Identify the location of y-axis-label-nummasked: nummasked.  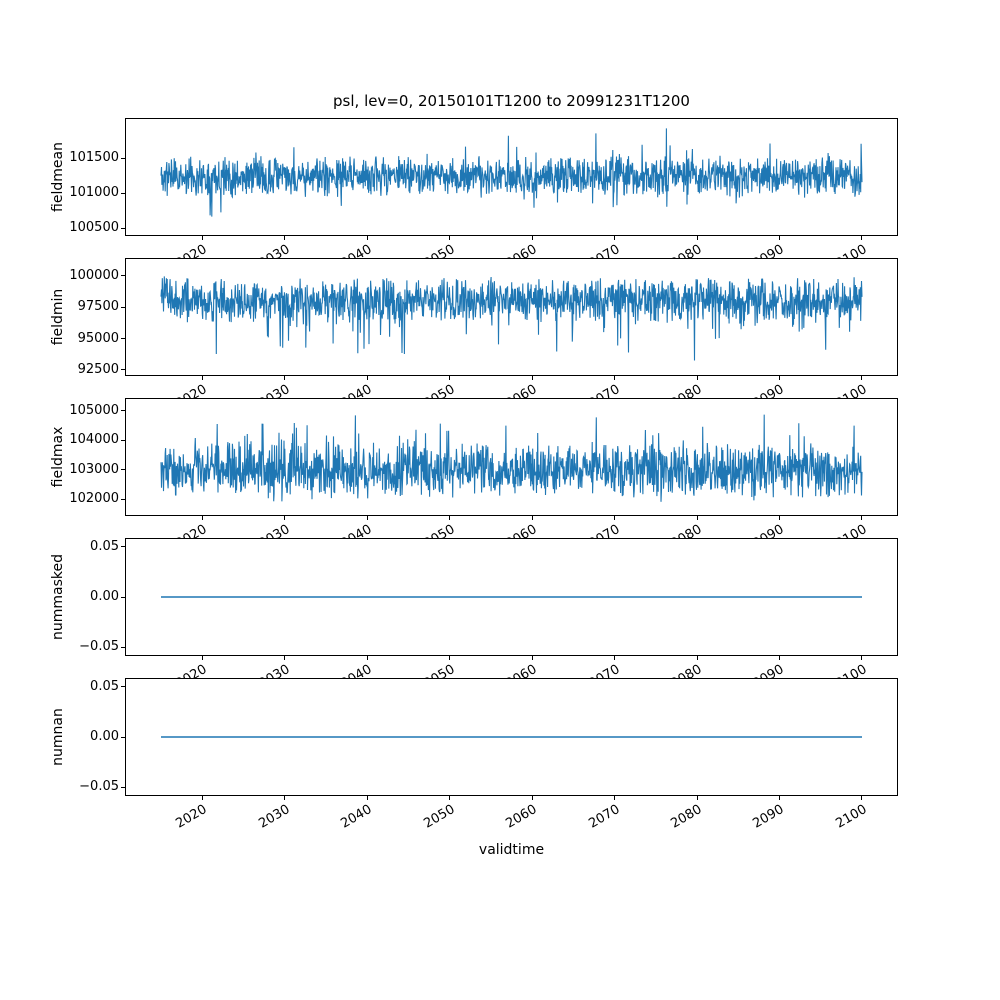
(58, 597).